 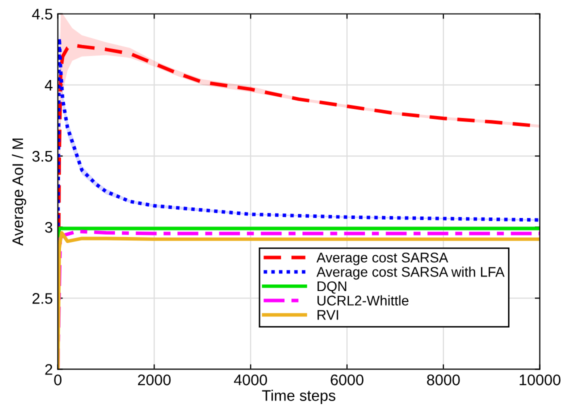 I want to click on y-tick-label: 3, so click(x=48, y=227).